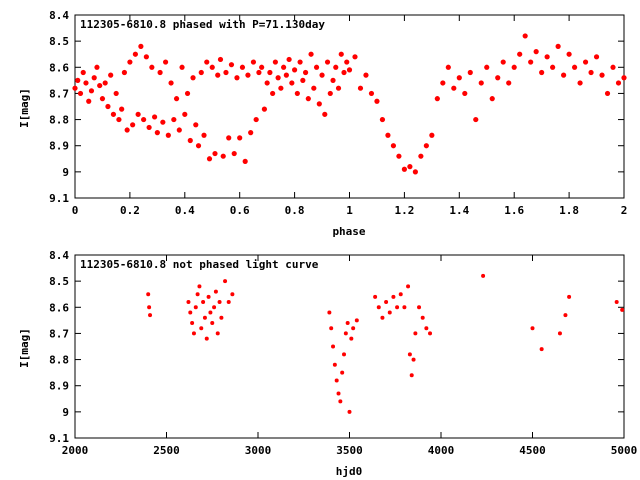  What do you see at coordinates (59, 41) in the screenshot?
I see `y-tick-label: 8.5` at bounding box center [59, 41].